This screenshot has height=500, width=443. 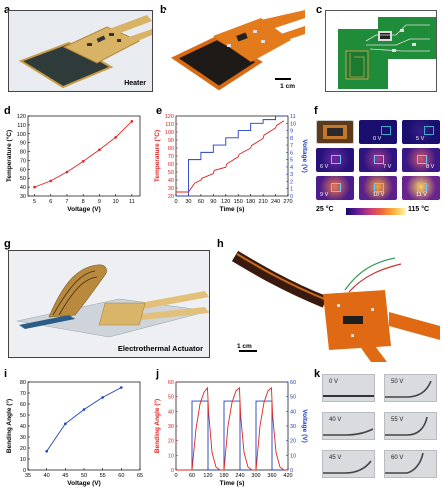 I want to click on panel-label-j: j, so click(x=158, y=374).